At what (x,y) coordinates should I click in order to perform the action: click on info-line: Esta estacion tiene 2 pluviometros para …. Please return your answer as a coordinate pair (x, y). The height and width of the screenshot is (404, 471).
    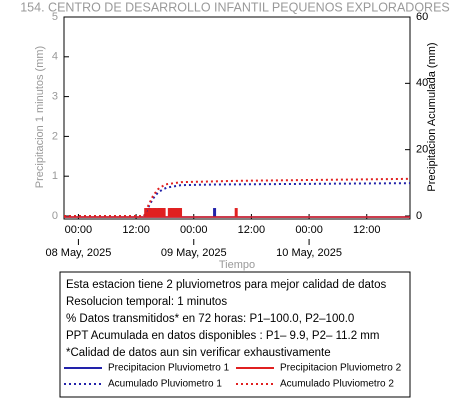
    Looking at the image, I should click on (226, 285).